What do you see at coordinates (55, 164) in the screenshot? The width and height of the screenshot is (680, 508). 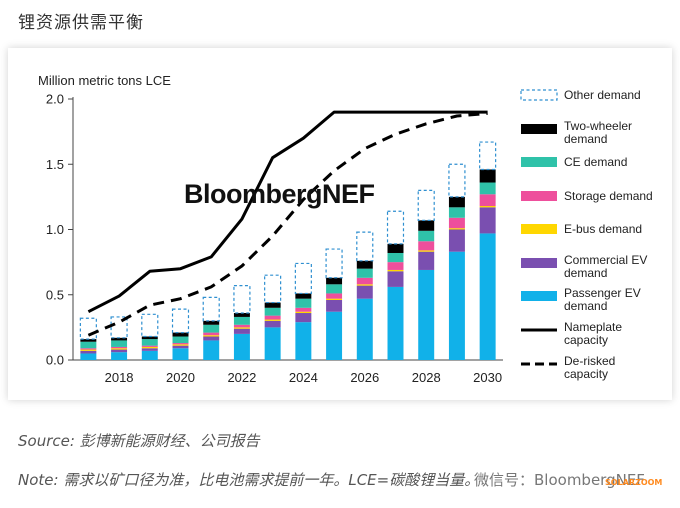 I see `y-tick-label: 1.5` at bounding box center [55, 164].